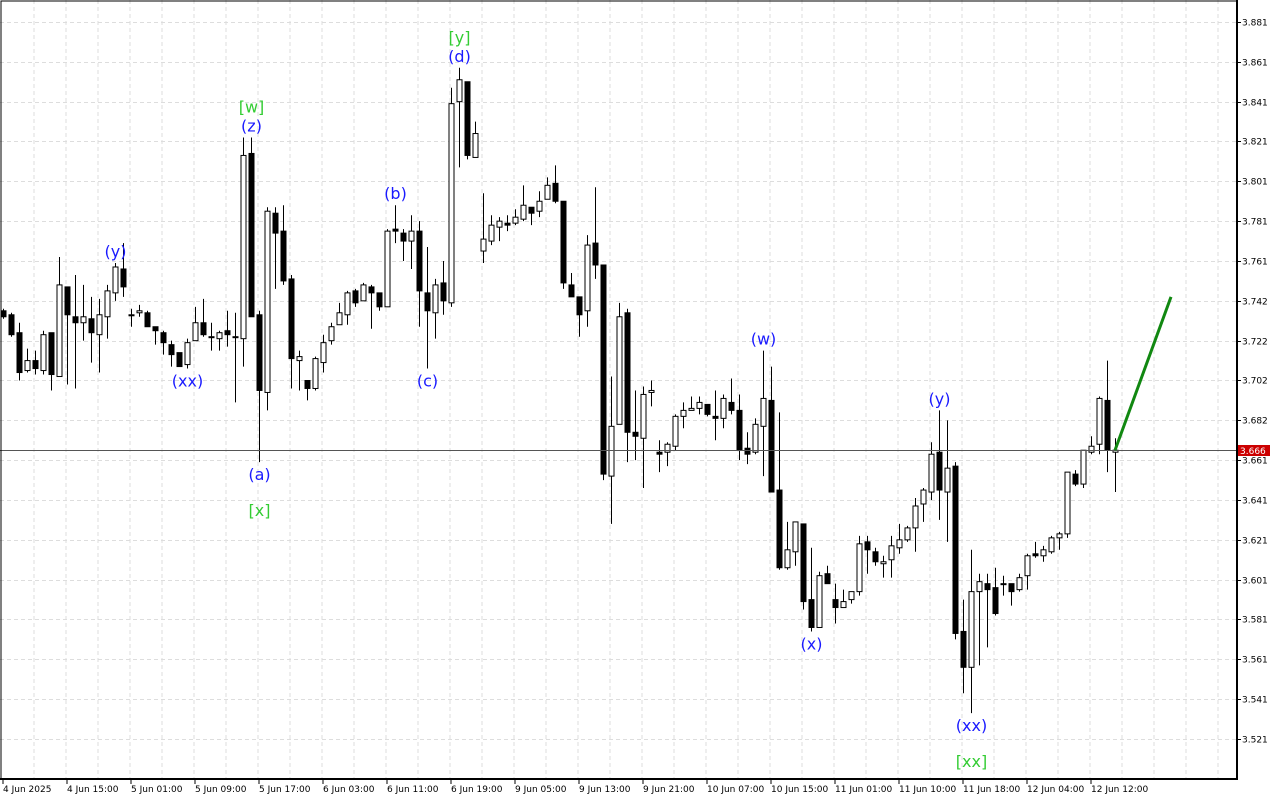  I want to click on projection-line, so click(1143, 373).